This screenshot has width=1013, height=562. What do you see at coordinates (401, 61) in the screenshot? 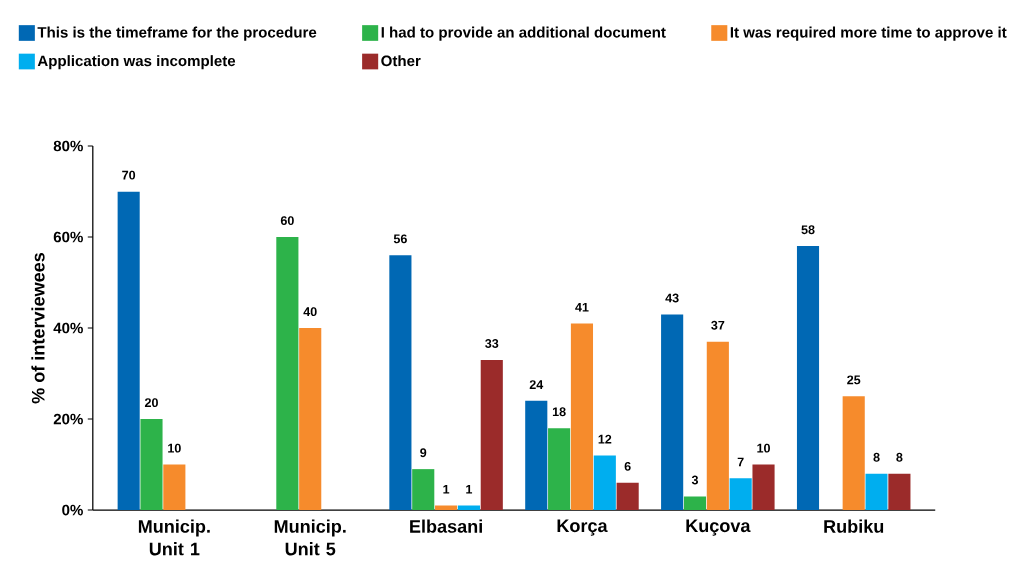
I see `legend-label: Other` at bounding box center [401, 61].